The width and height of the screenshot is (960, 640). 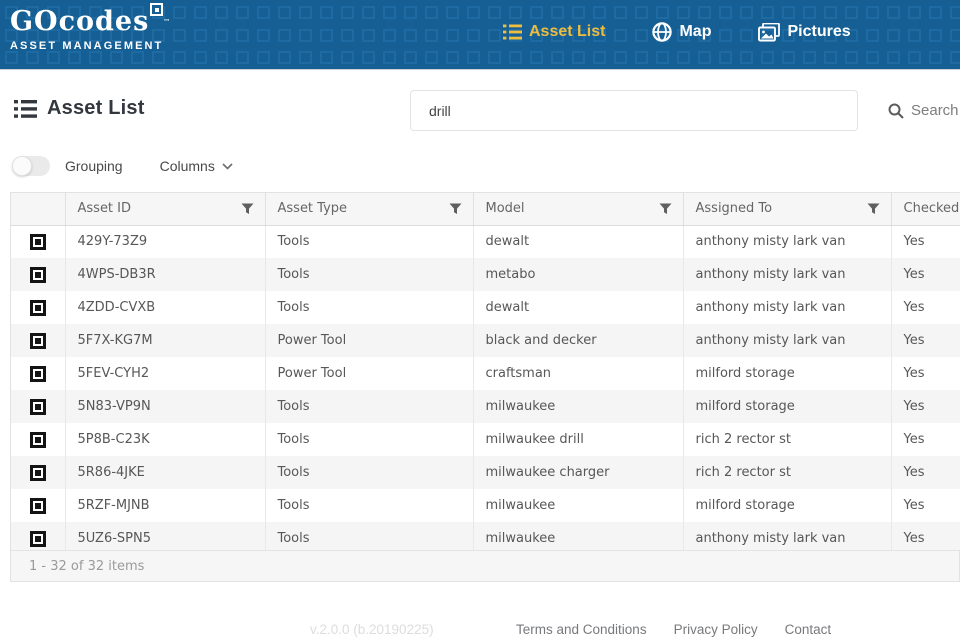 I want to click on search-input, so click(x=634, y=110).